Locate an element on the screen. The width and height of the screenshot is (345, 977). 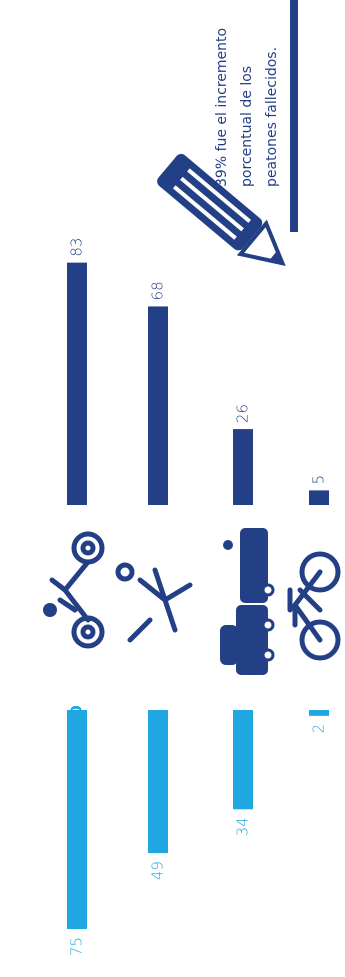
value-label: 83 is located at coordinates (77, 247).